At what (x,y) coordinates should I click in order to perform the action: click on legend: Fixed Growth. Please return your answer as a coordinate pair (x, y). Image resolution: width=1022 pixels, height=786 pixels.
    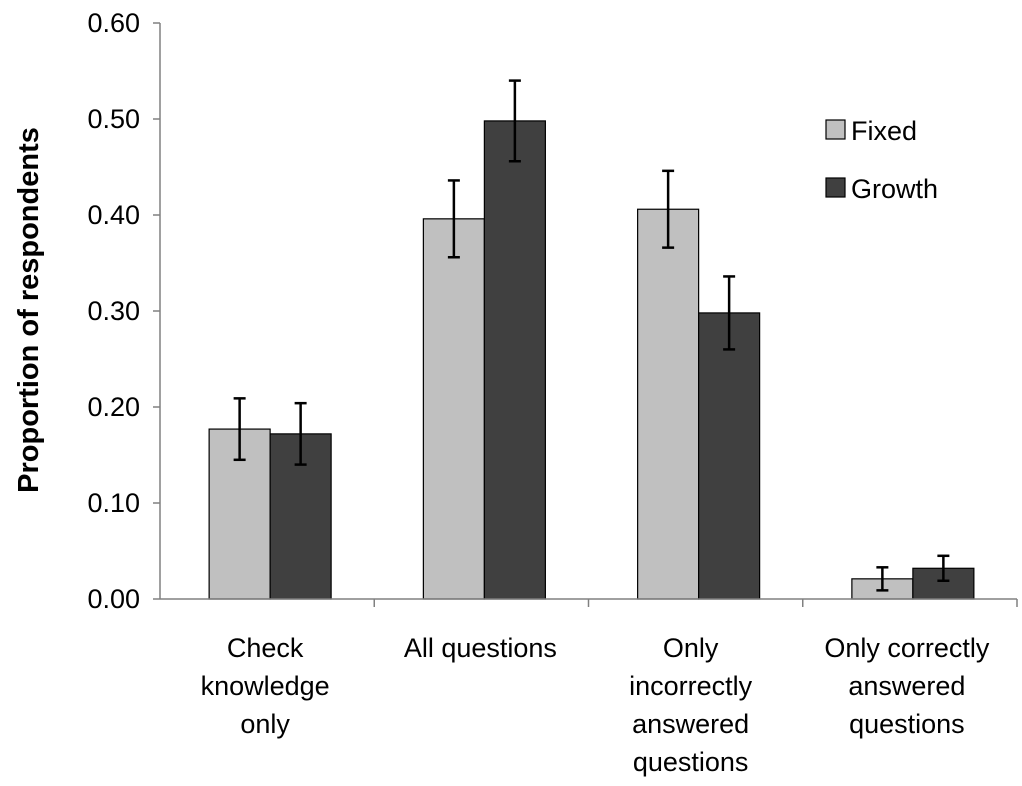
    Looking at the image, I should click on (881, 160).